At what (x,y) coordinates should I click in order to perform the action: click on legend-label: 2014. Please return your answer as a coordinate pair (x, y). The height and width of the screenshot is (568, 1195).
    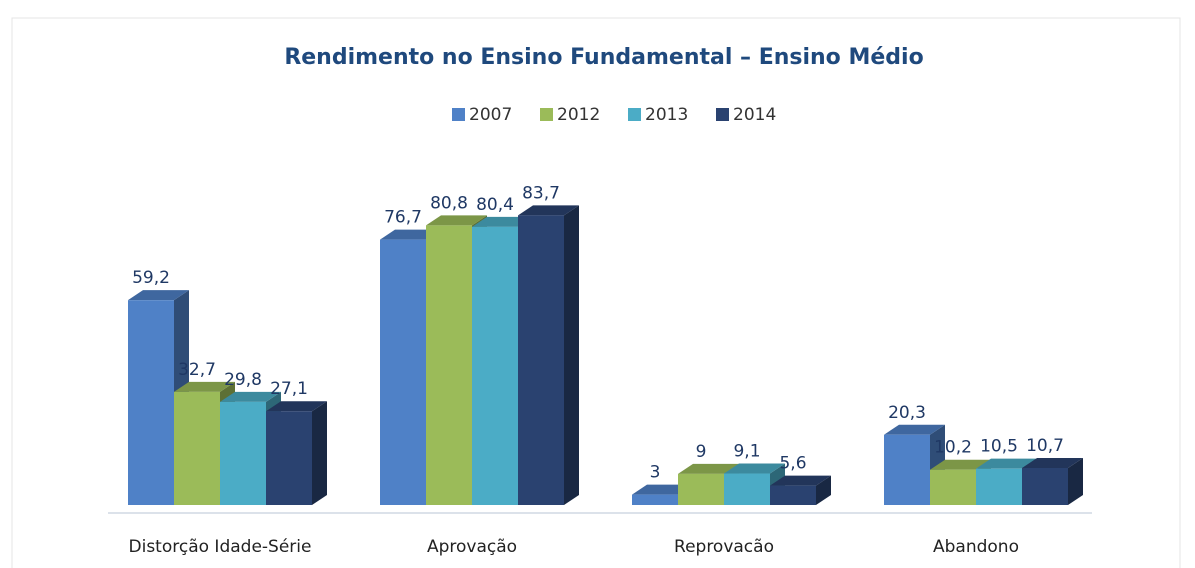
    Looking at the image, I should click on (754, 115).